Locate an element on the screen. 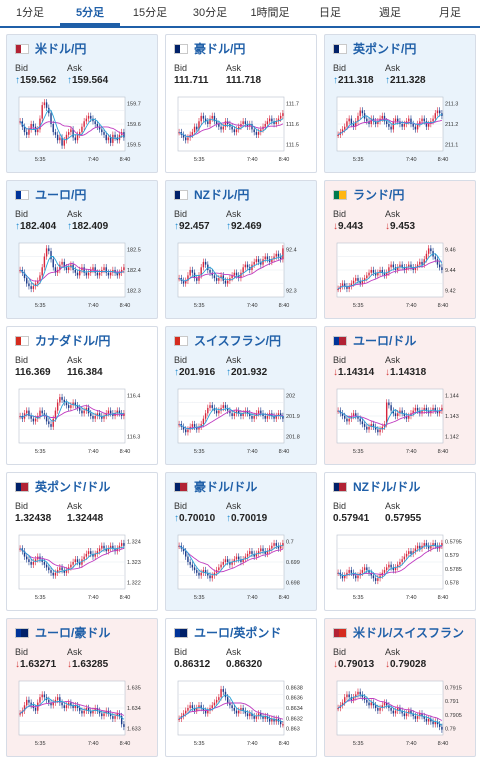  mini-chart: 1.324 1.323 1.322 5:35 7:40 8:40 is located at coordinates (83, 567).